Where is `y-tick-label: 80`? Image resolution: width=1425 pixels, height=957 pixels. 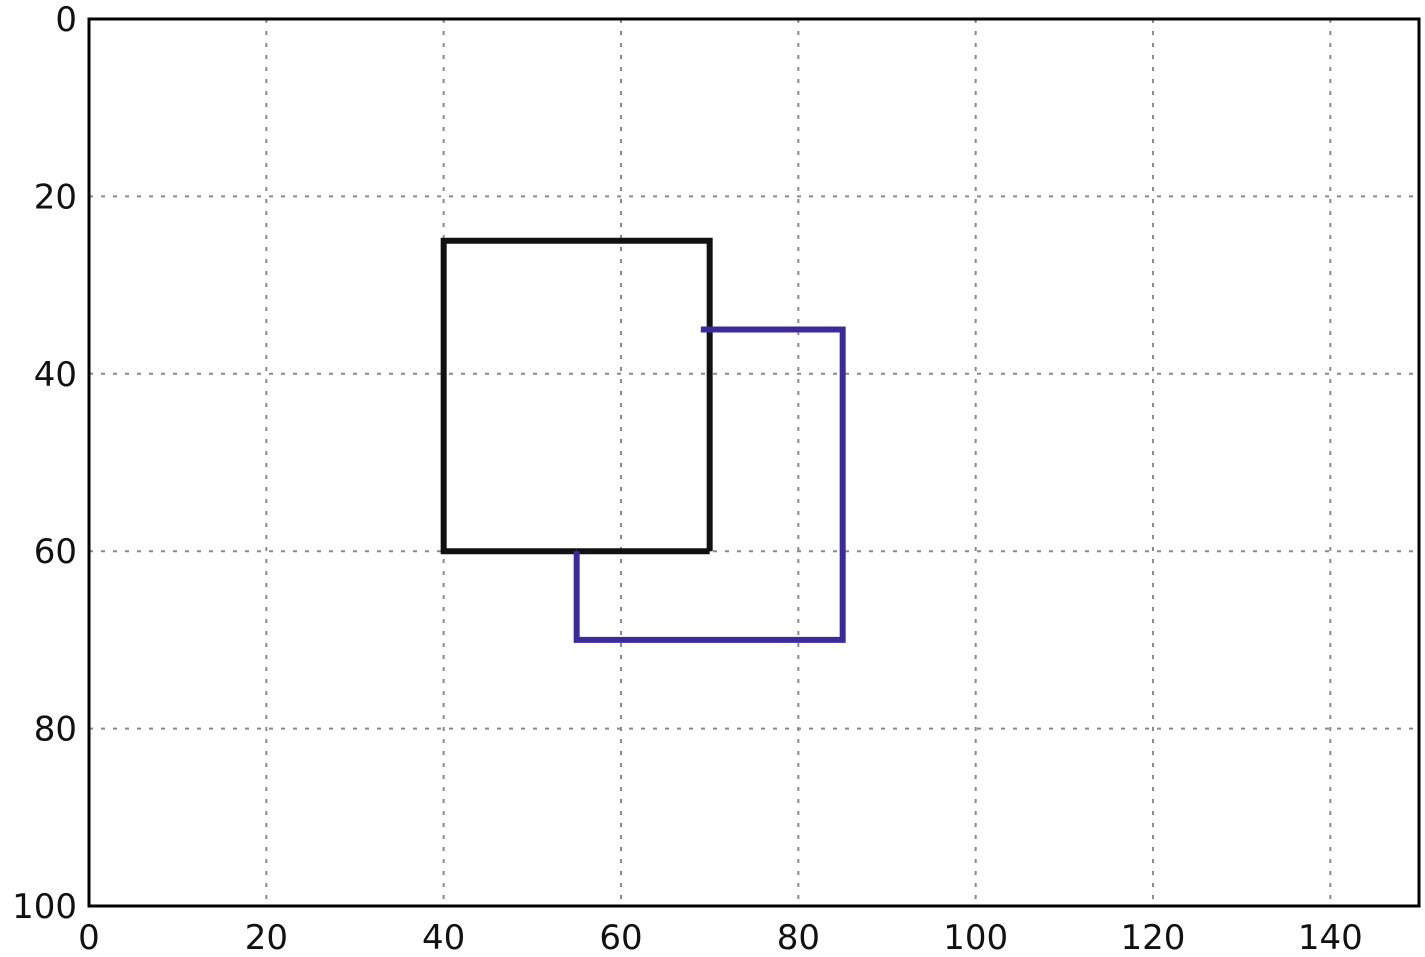
y-tick-label: 80 is located at coordinates (55, 730).